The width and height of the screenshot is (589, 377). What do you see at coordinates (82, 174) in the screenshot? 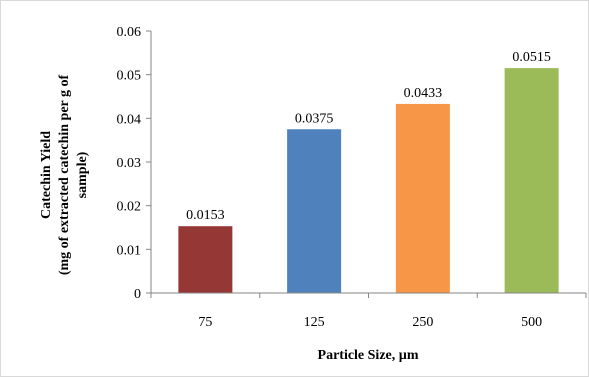
I see `y-axis-title-line-3: sample)` at bounding box center [82, 174].